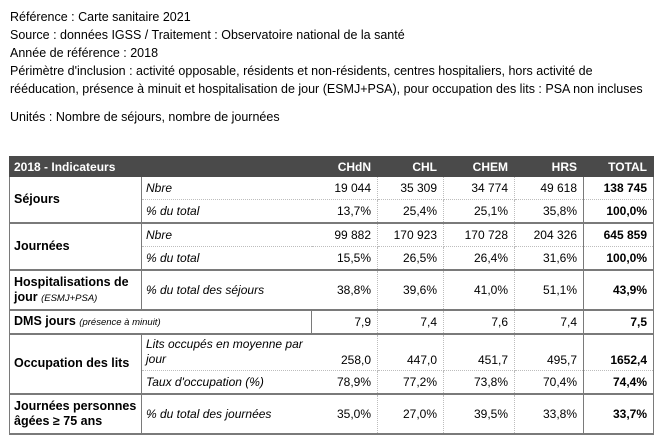  I want to click on cell-chem: 73,8%, so click(479, 382).